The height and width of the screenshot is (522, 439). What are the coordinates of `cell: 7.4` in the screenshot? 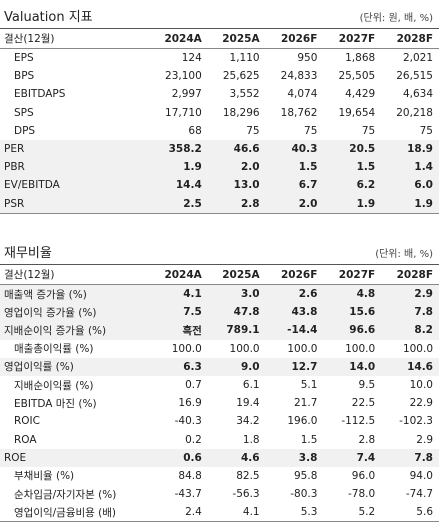 It's located at (352, 457).